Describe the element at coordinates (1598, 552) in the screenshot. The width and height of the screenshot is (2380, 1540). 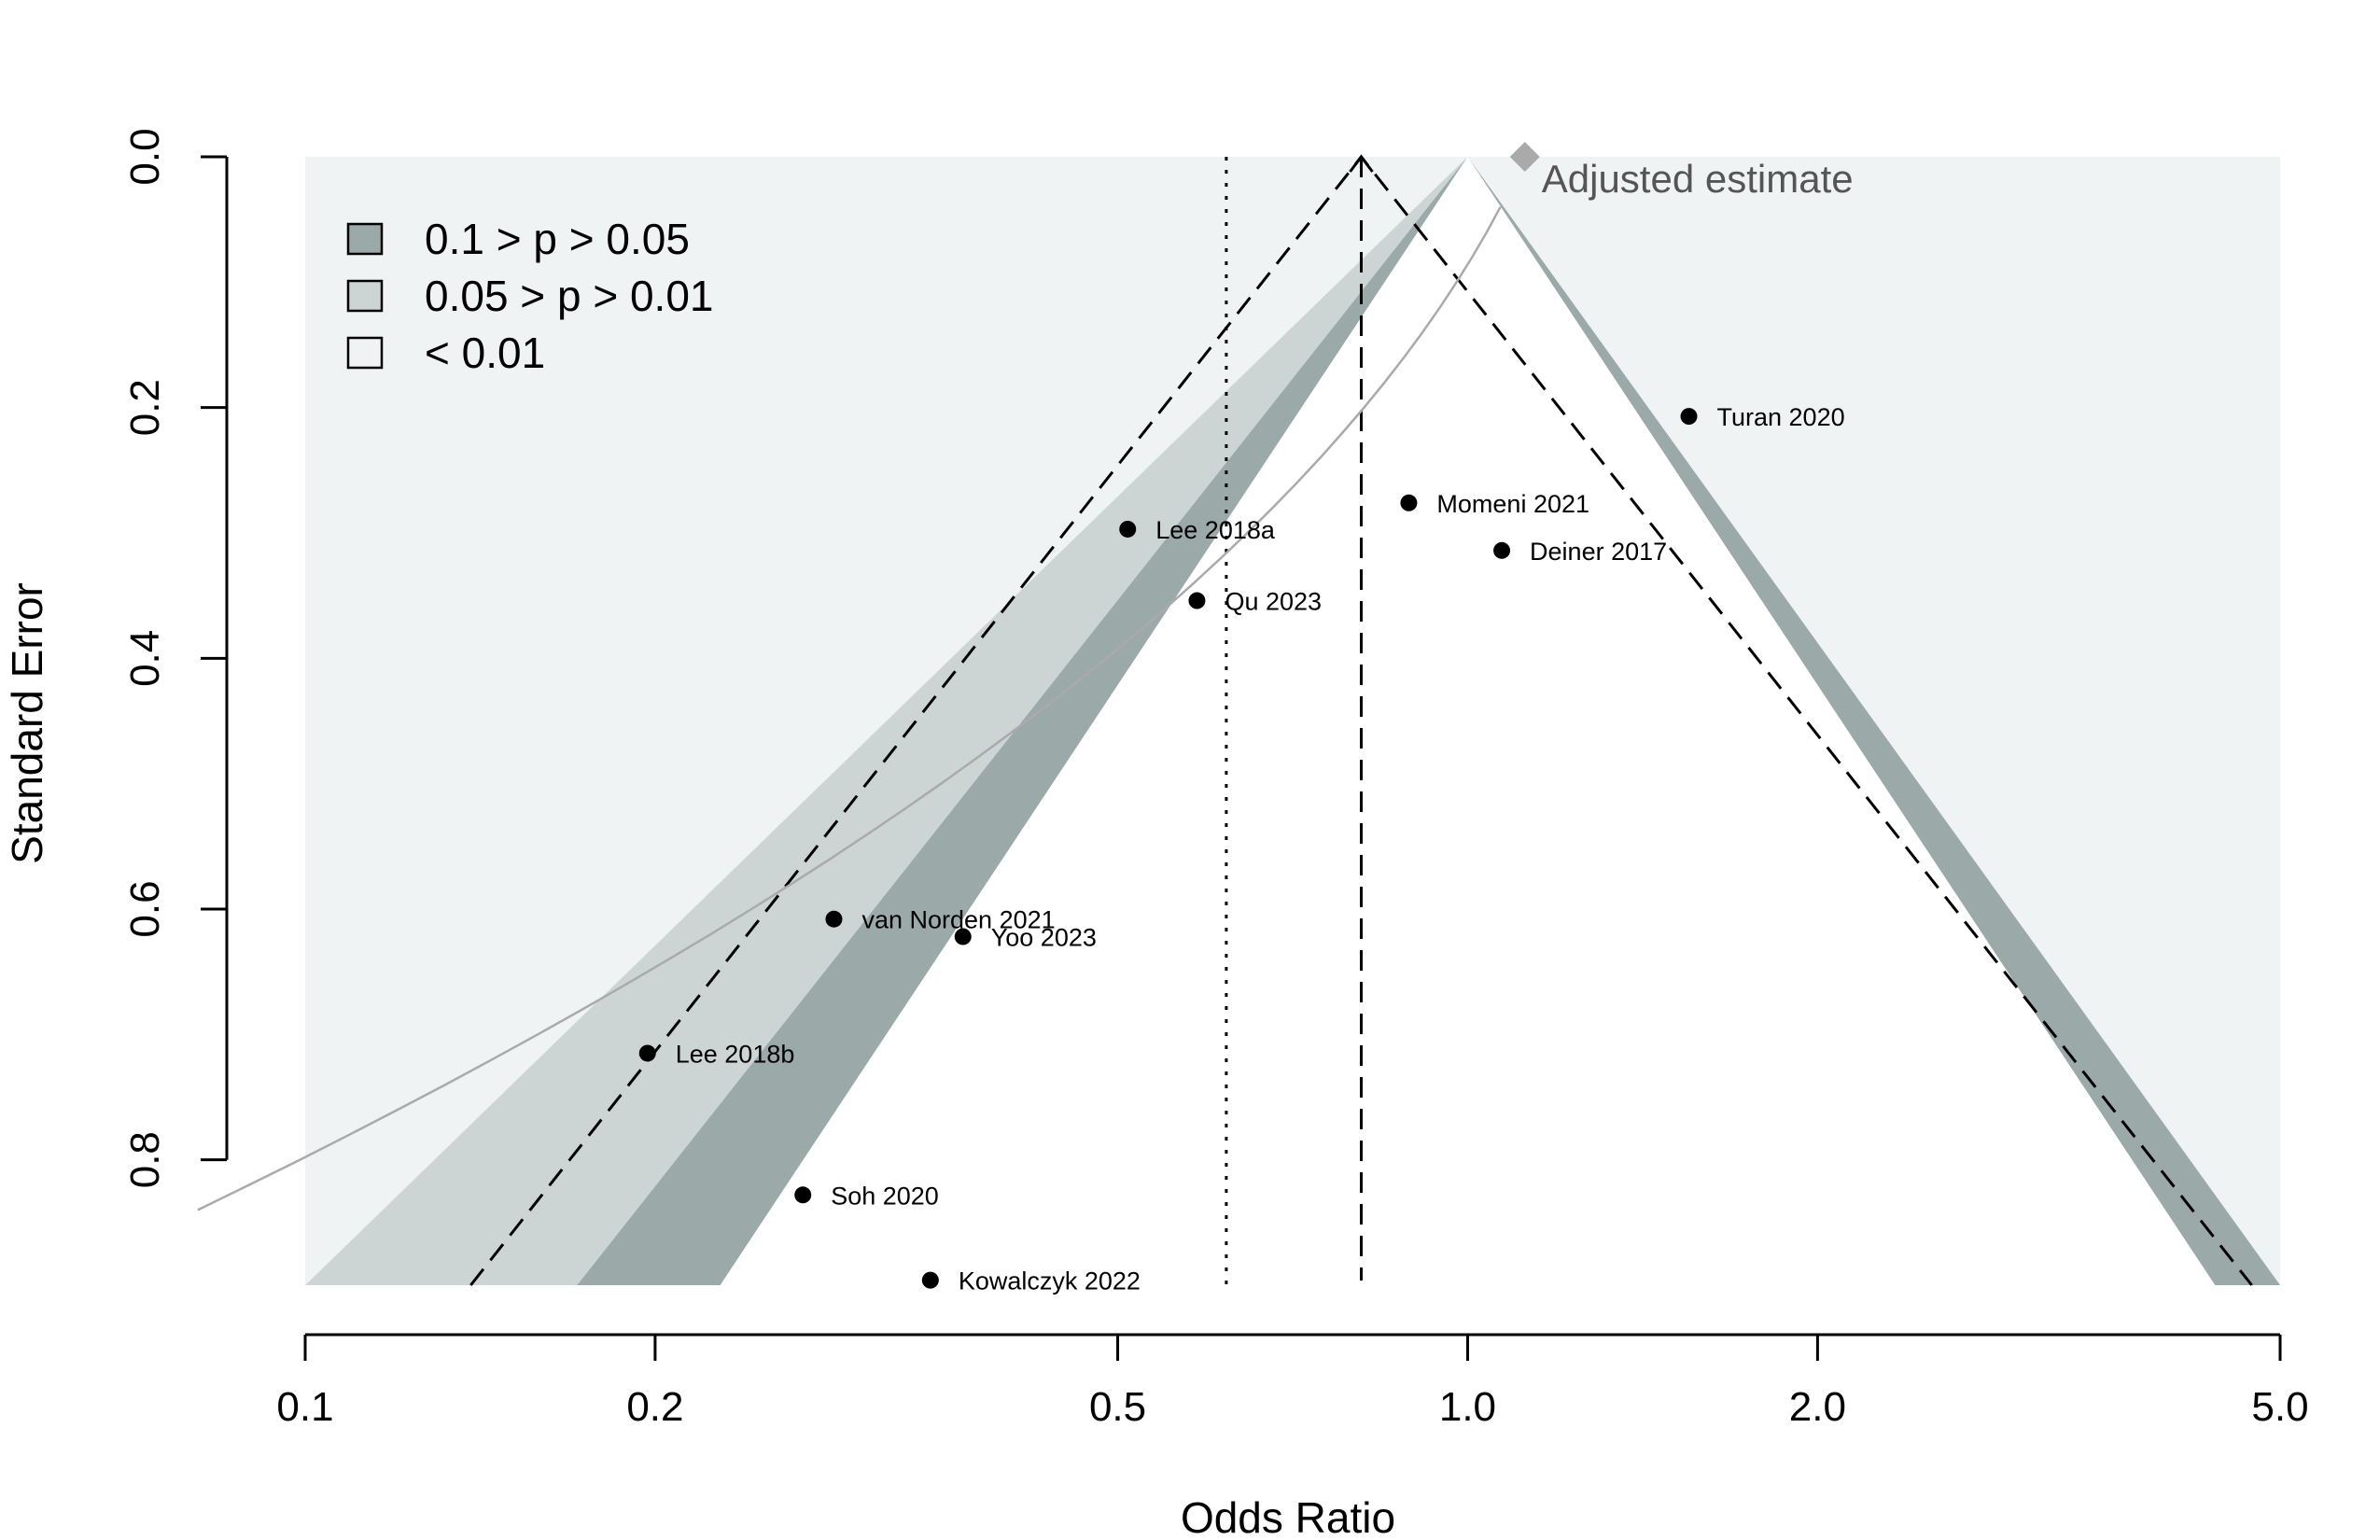
I see `study-label: Deiner 2017` at that location.